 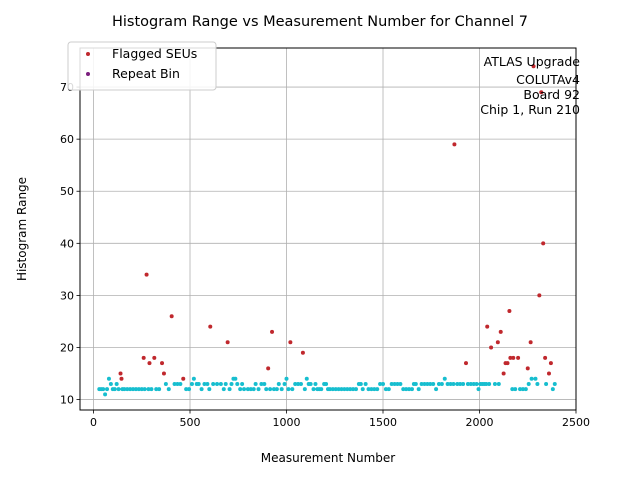 What do you see at coordinates (88, 74) in the screenshot?
I see `legend-marker-repeat-bin` at bounding box center [88, 74].